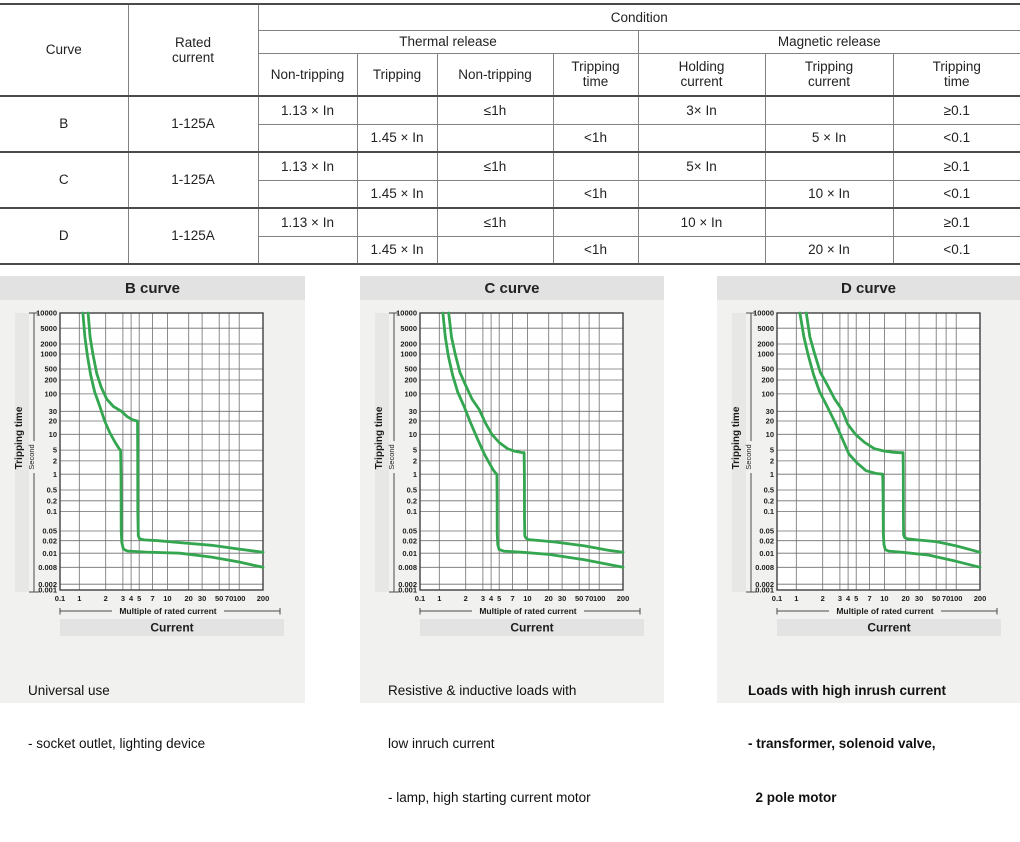  Describe the element at coordinates (828, 42) in the screenshot. I see `th-magnetic-release: Magnetic release` at that location.